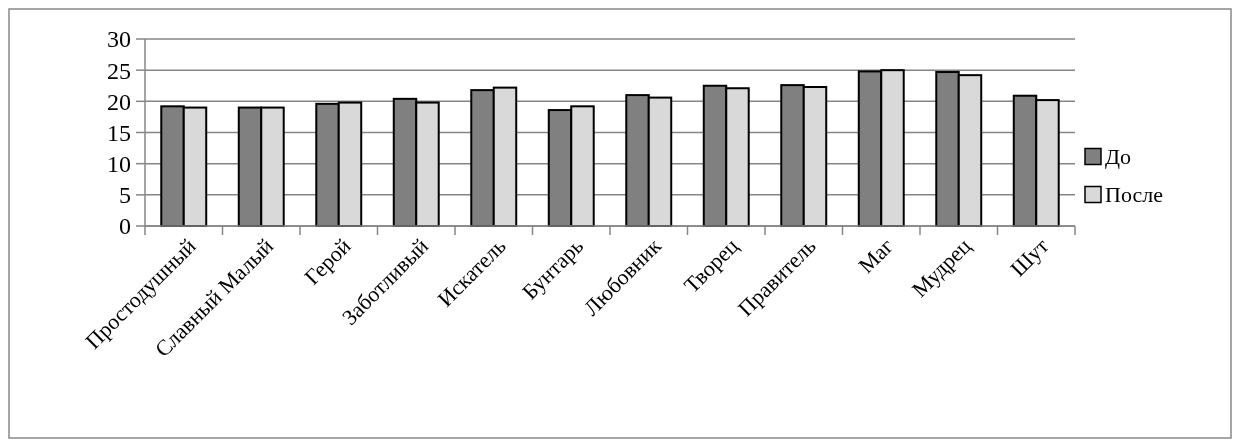 This screenshot has width=1240, height=447. Describe the element at coordinates (119, 164) in the screenshot. I see `y-tick-label: 10` at that location.